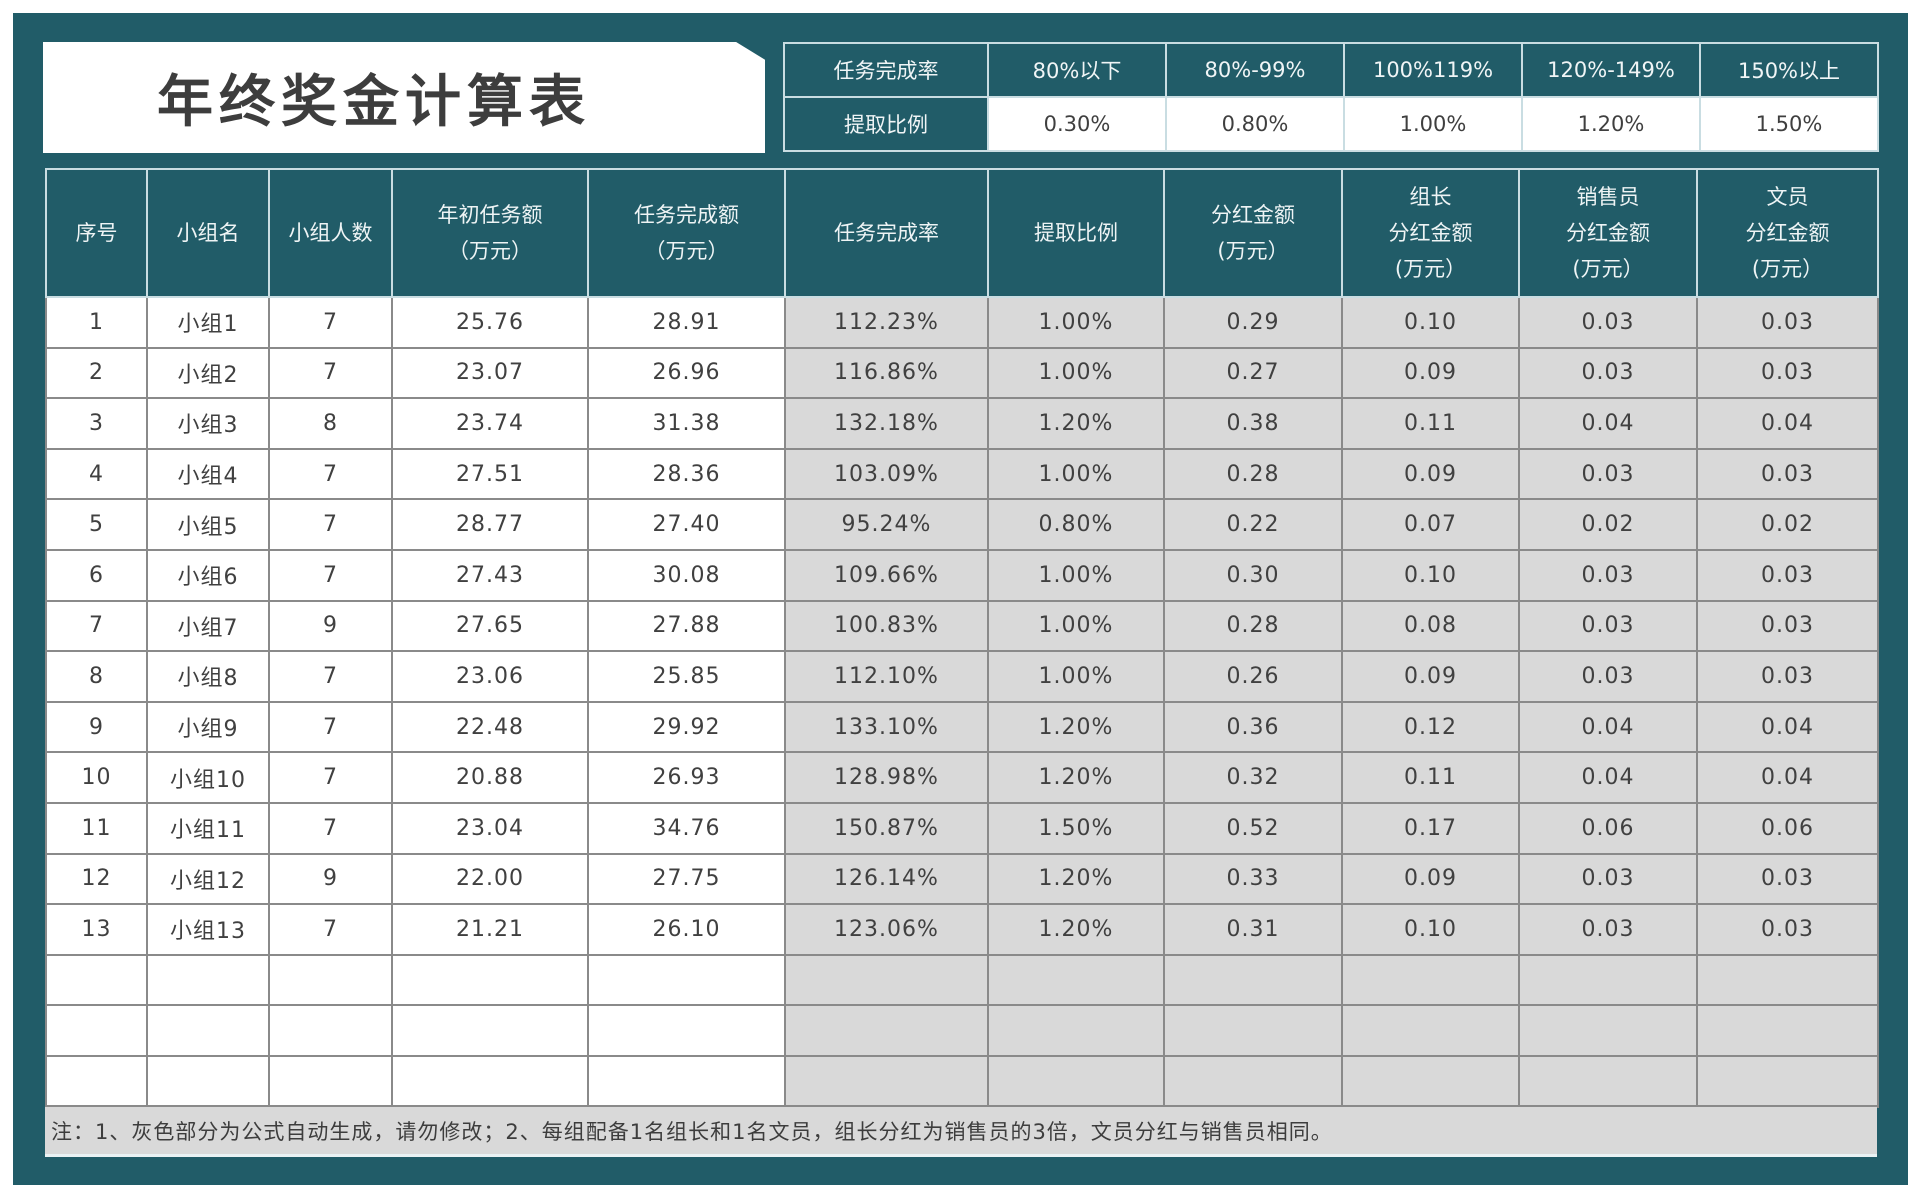  What do you see at coordinates (490, 373) in the screenshot?
I see `cell-annual-target: 23.07` at bounding box center [490, 373].